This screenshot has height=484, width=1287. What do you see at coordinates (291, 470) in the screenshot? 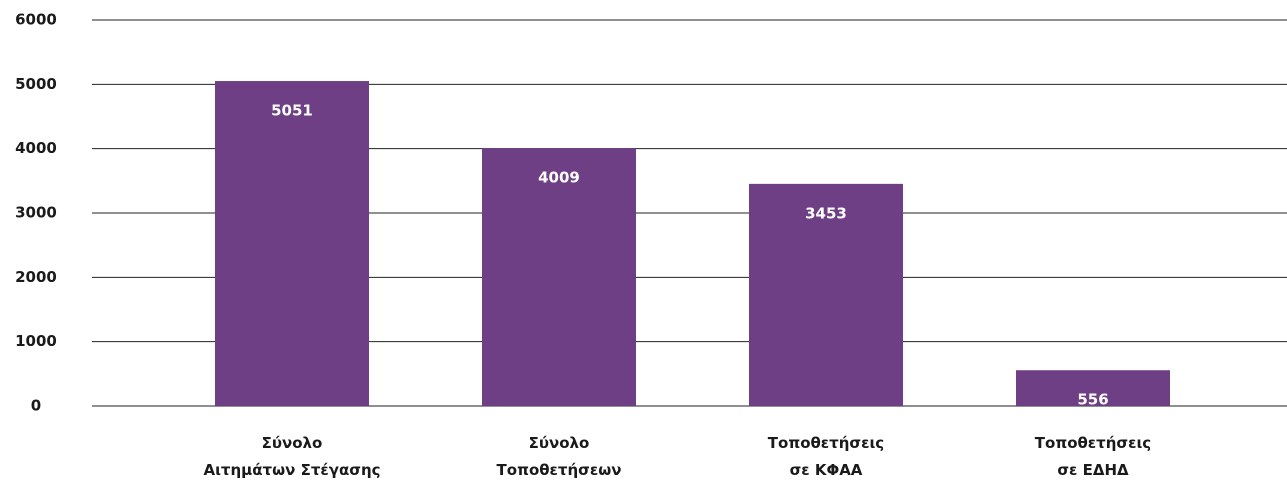
I see `x-tick-label-line: Αιτημάτων Στέγασης` at bounding box center [291, 470].